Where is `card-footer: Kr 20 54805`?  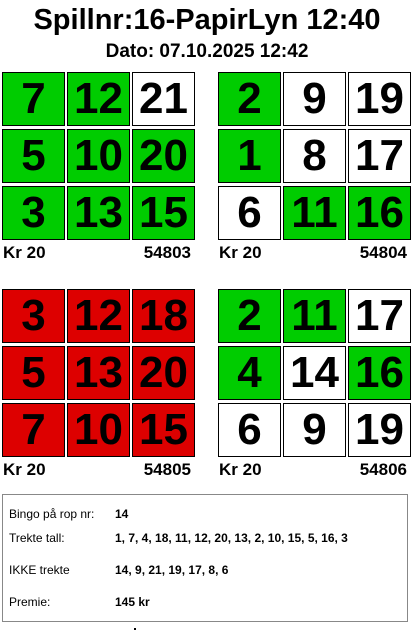
card-footer: Kr 20 54805 is located at coordinates (98, 470).